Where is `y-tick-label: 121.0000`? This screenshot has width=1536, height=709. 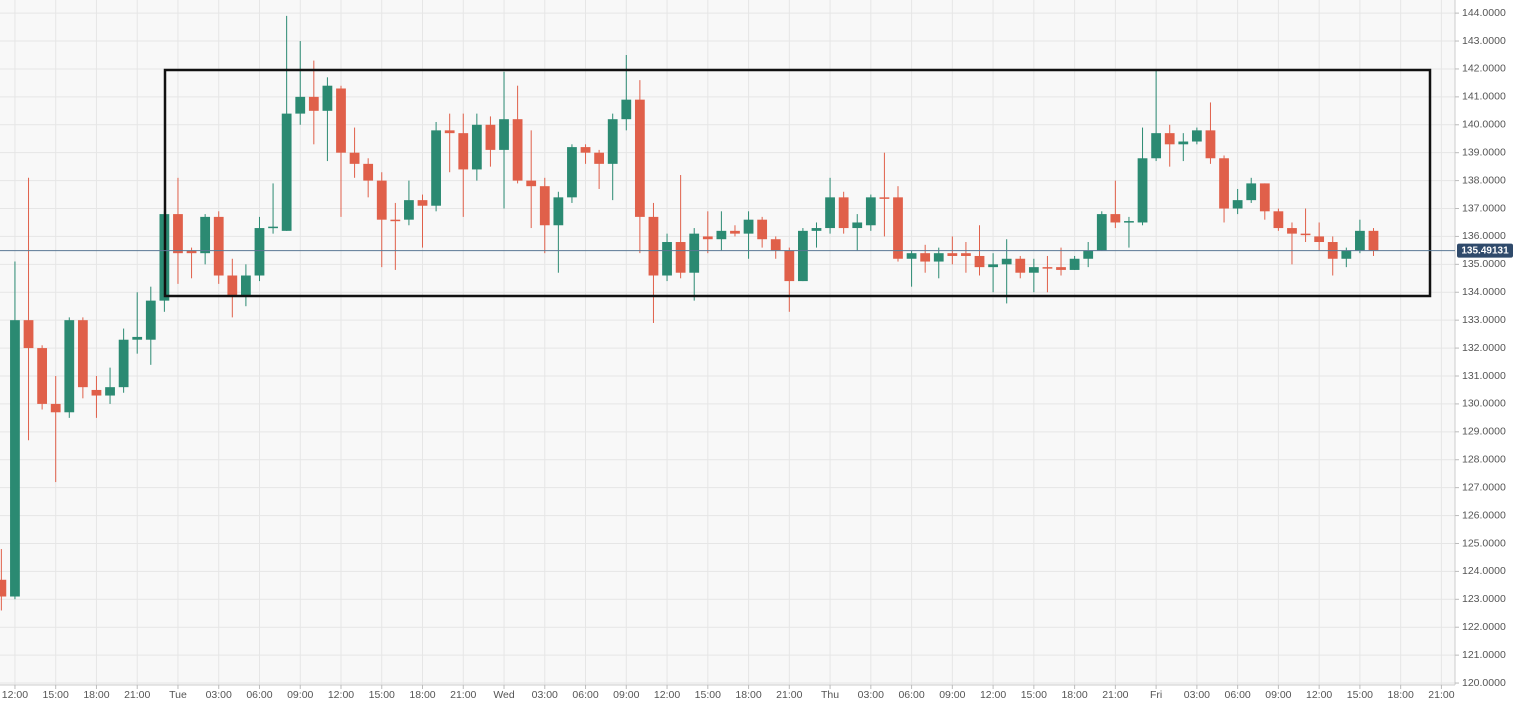 y-tick-label: 121.0000 is located at coordinates (1484, 655).